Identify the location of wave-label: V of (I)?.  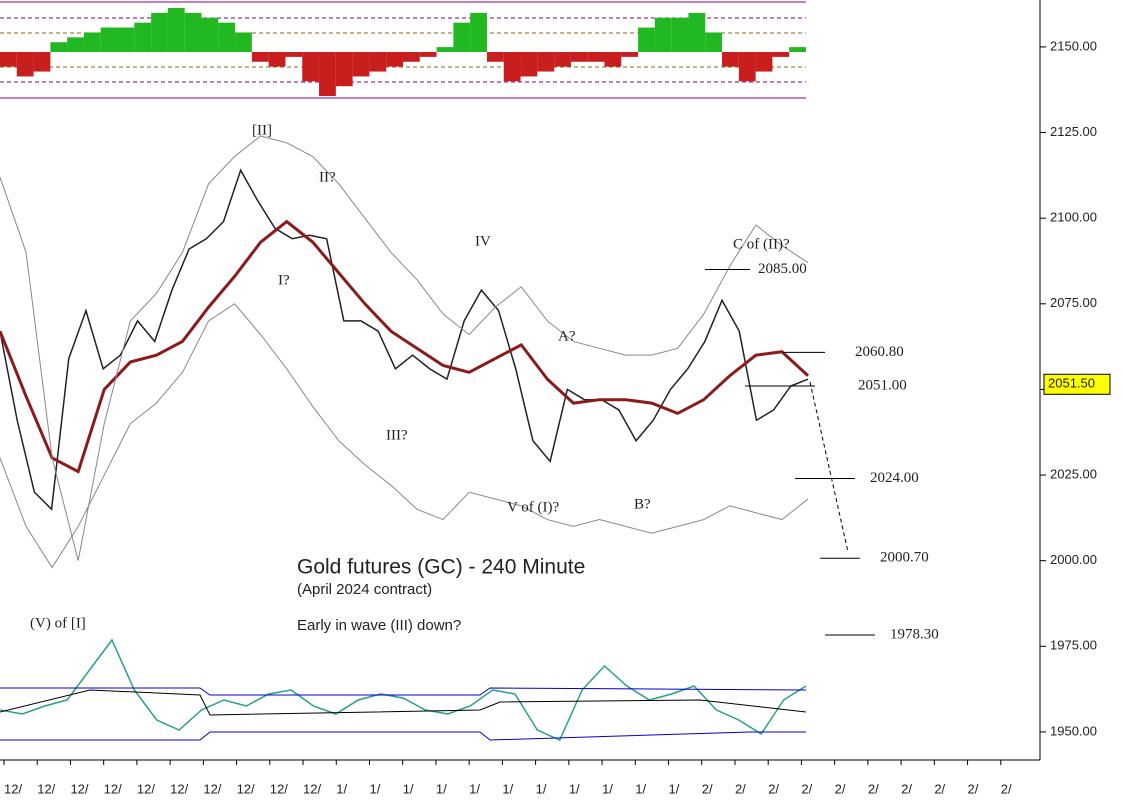
(533, 507).